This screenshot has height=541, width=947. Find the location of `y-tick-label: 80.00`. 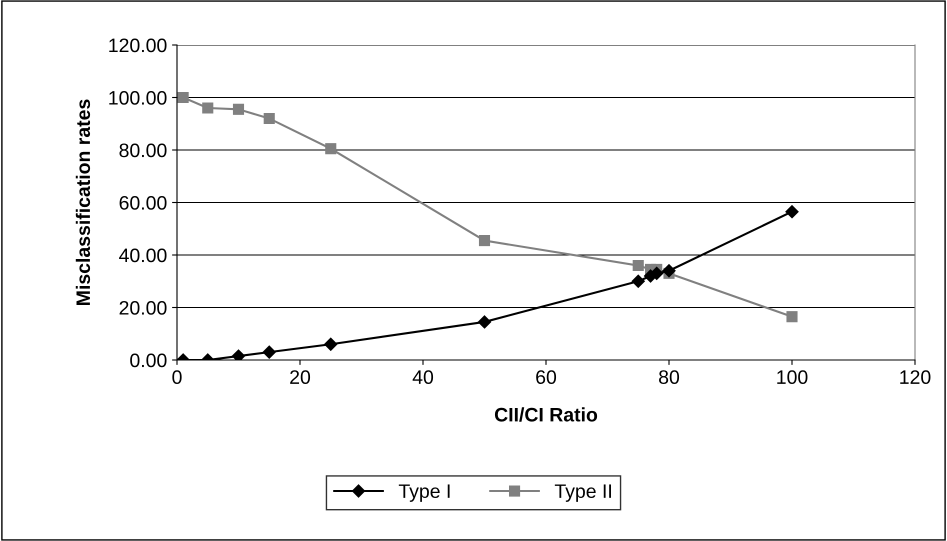

y-tick-label: 80.00 is located at coordinates (143, 150).